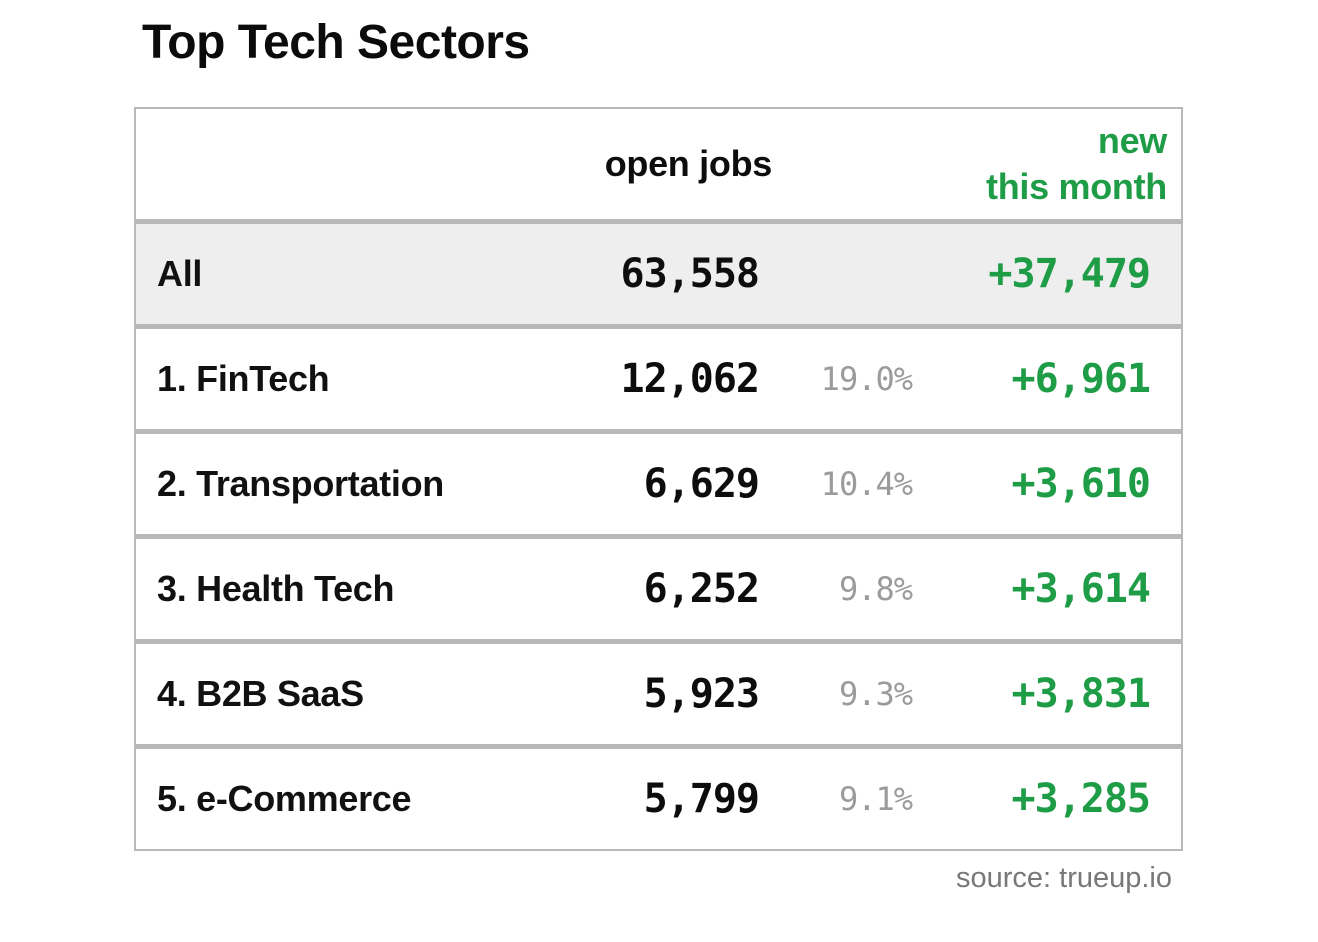 This screenshot has width=1318, height=942. Describe the element at coordinates (1132, 140) in the screenshot. I see `header-new-line1: new` at that location.